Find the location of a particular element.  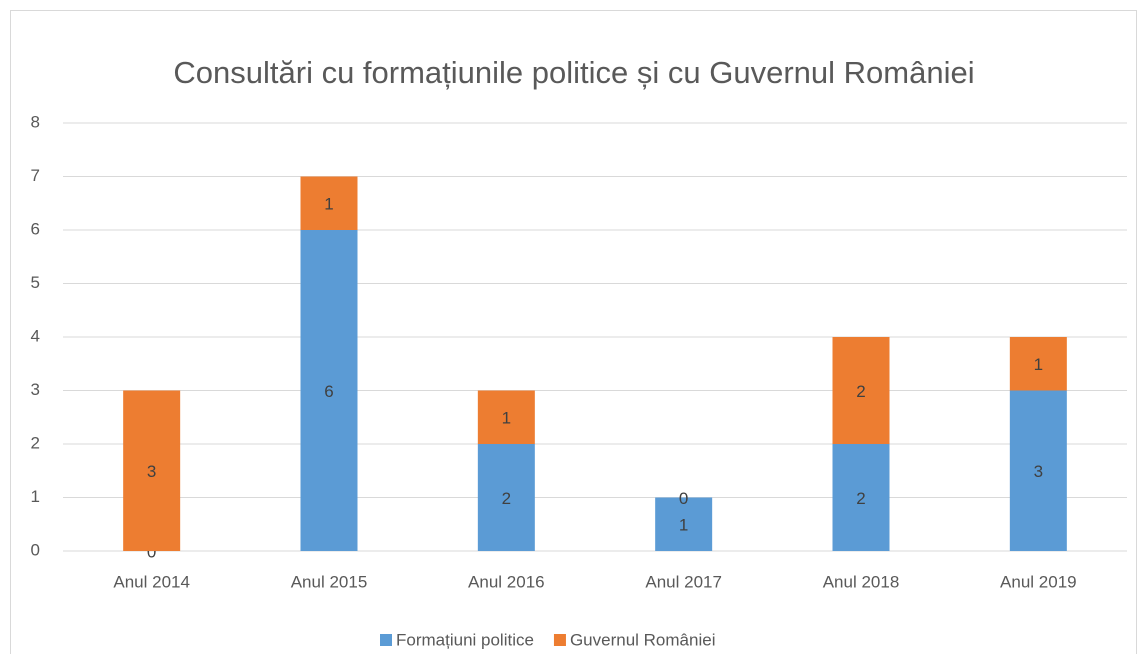

y-tick-label: 3 is located at coordinates (35, 389).